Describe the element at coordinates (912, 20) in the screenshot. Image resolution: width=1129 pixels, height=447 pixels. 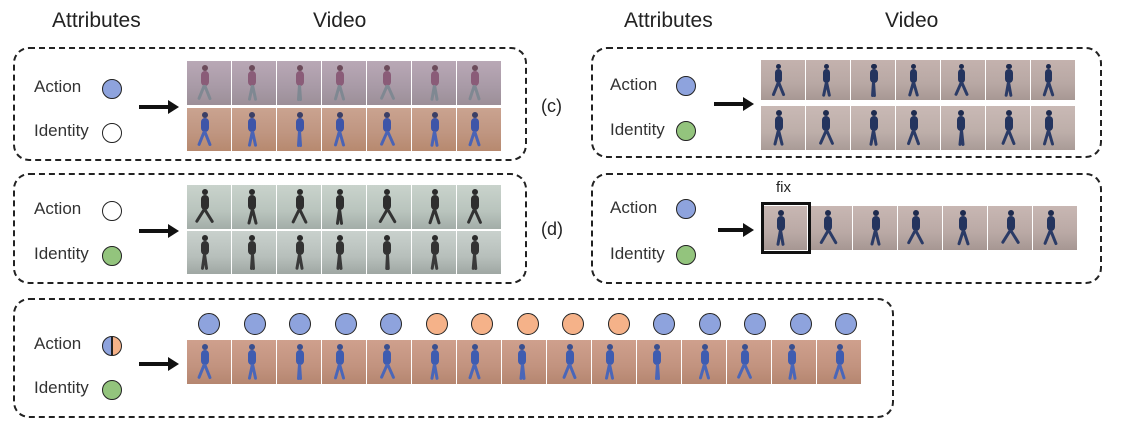
I see `header-video-right: Video` at that location.